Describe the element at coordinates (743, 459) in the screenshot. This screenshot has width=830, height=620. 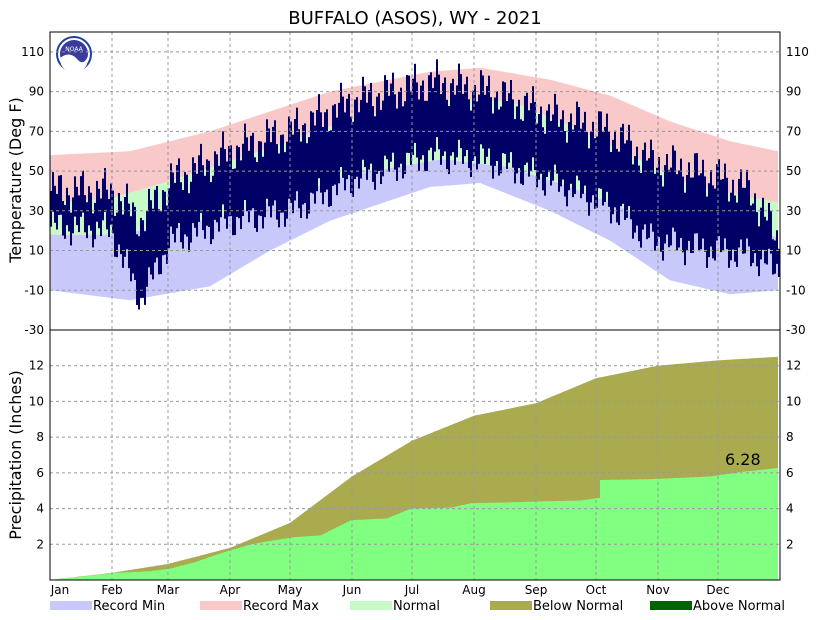
I see `precipitation-annotation: 6.28` at that location.